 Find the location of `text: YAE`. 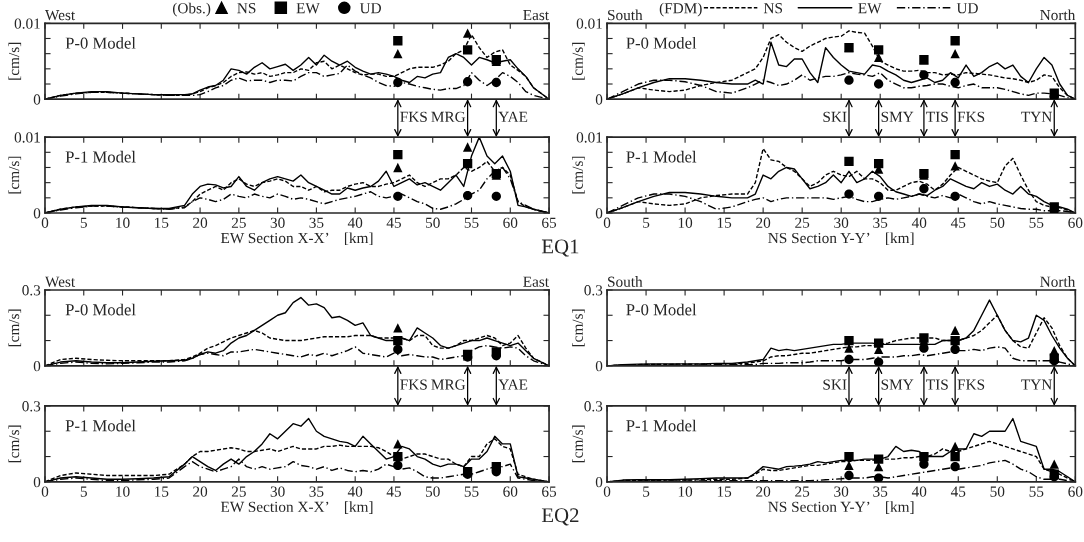

text: YAE is located at coordinates (513, 116).